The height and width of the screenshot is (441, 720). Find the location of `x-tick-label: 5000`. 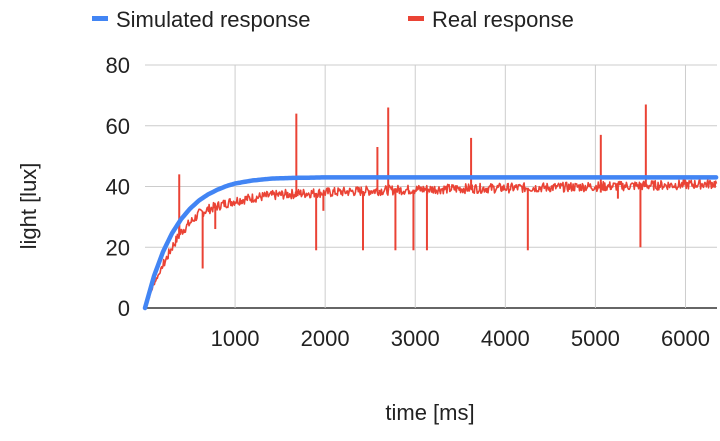

x-tick-label: 5000 is located at coordinates (595, 338).